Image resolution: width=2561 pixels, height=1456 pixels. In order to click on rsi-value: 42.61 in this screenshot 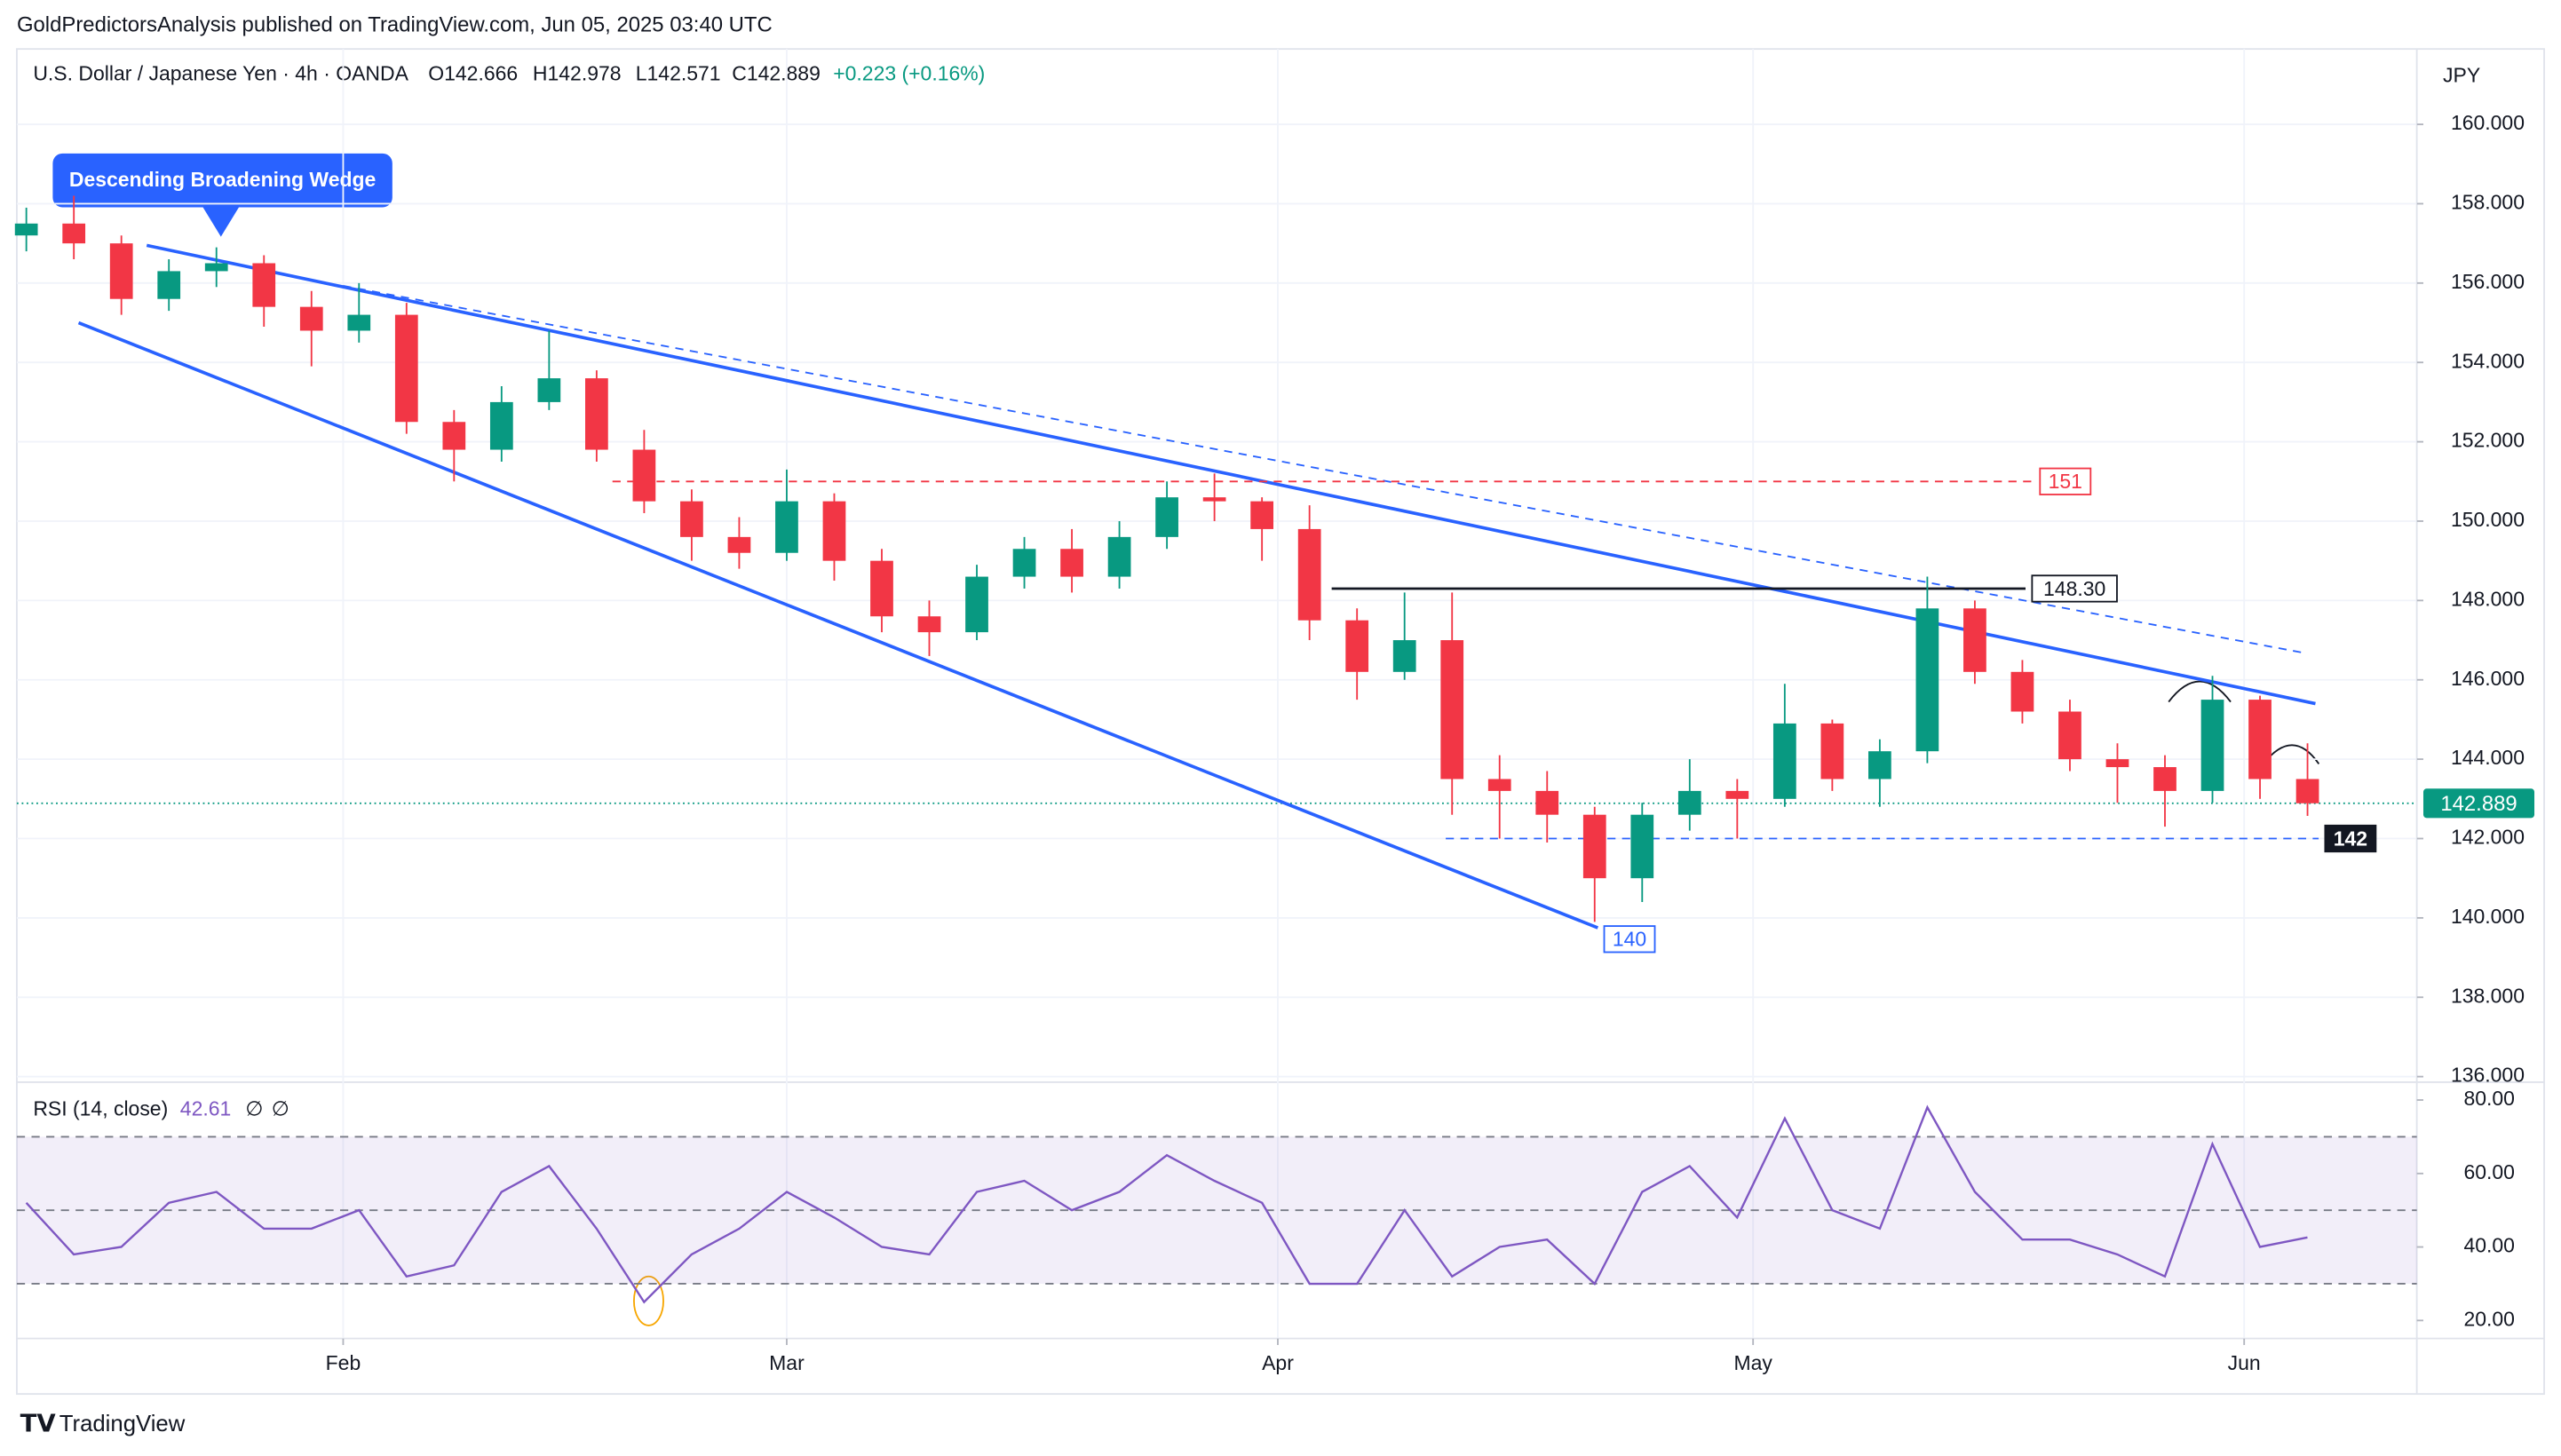, I will do `click(205, 1108)`.